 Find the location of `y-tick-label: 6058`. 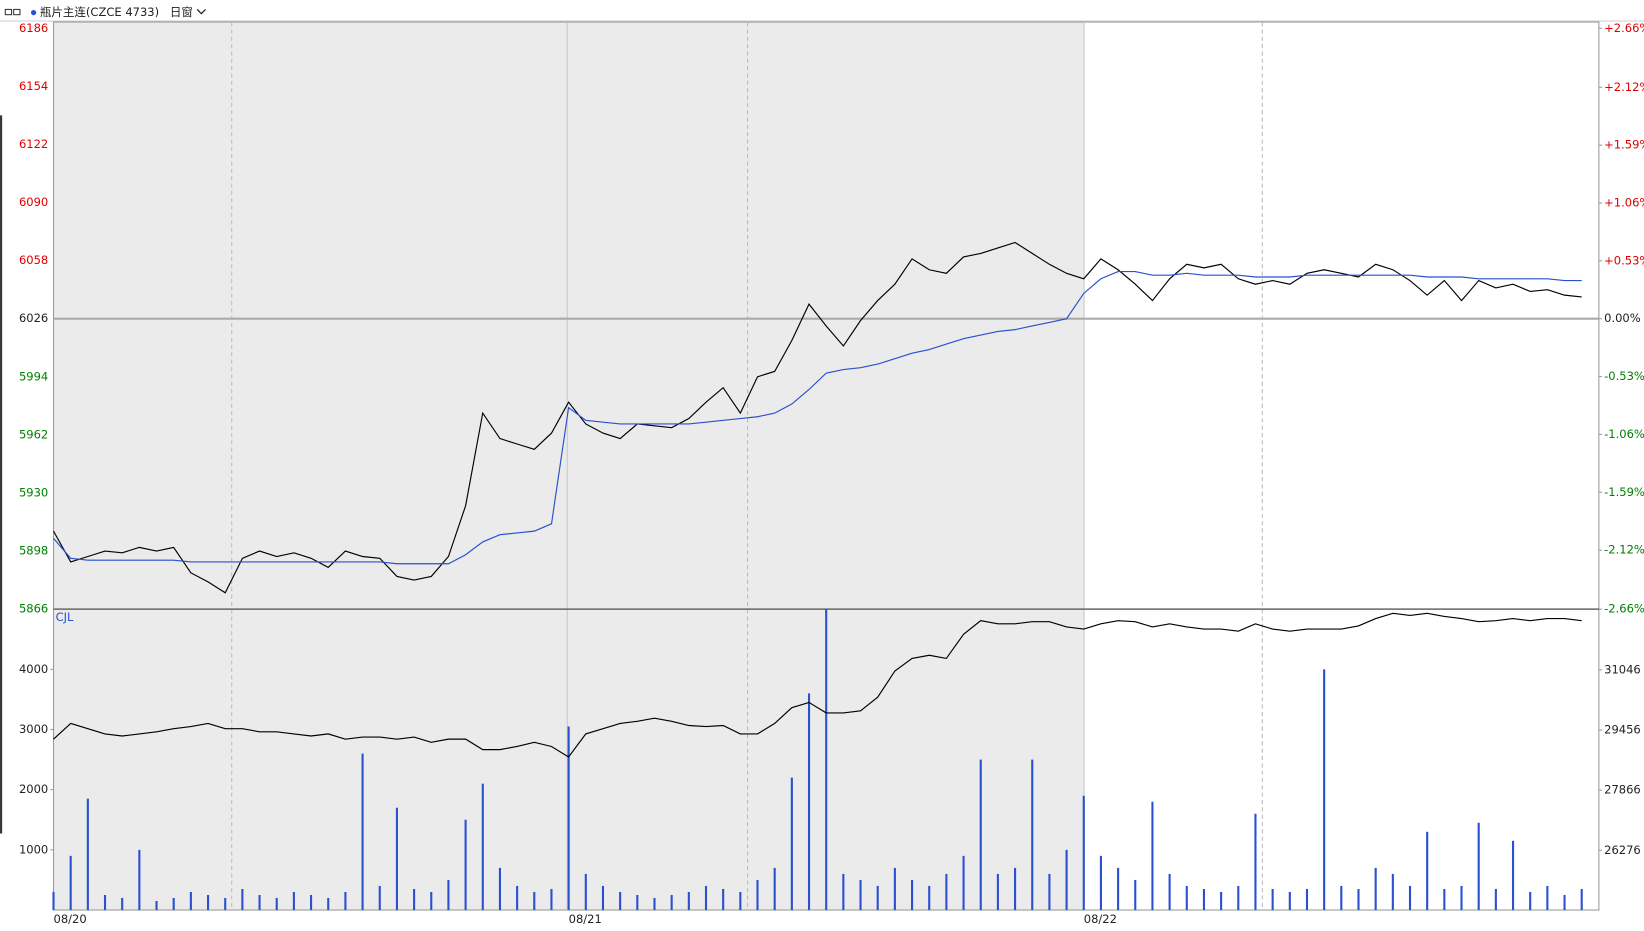

y-tick-label: 6058 is located at coordinates (33, 260).